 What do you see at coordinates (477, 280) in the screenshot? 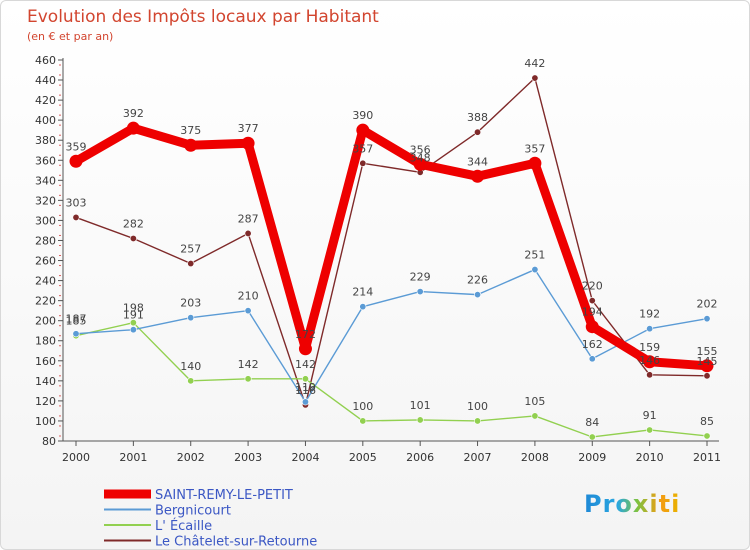
I see `data-label-1: 226` at bounding box center [477, 280].